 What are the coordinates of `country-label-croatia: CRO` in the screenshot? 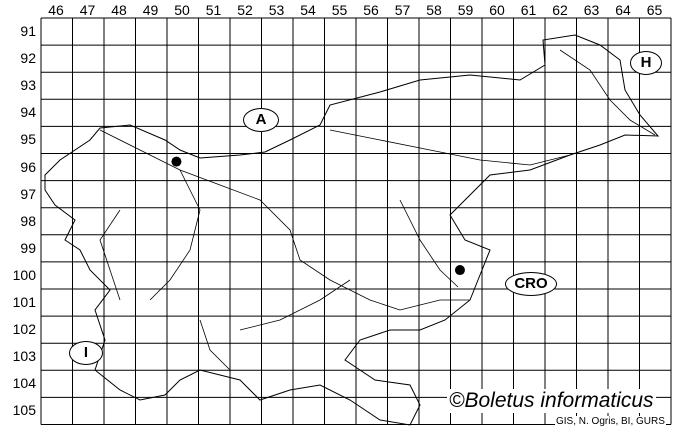 It's located at (531, 284).